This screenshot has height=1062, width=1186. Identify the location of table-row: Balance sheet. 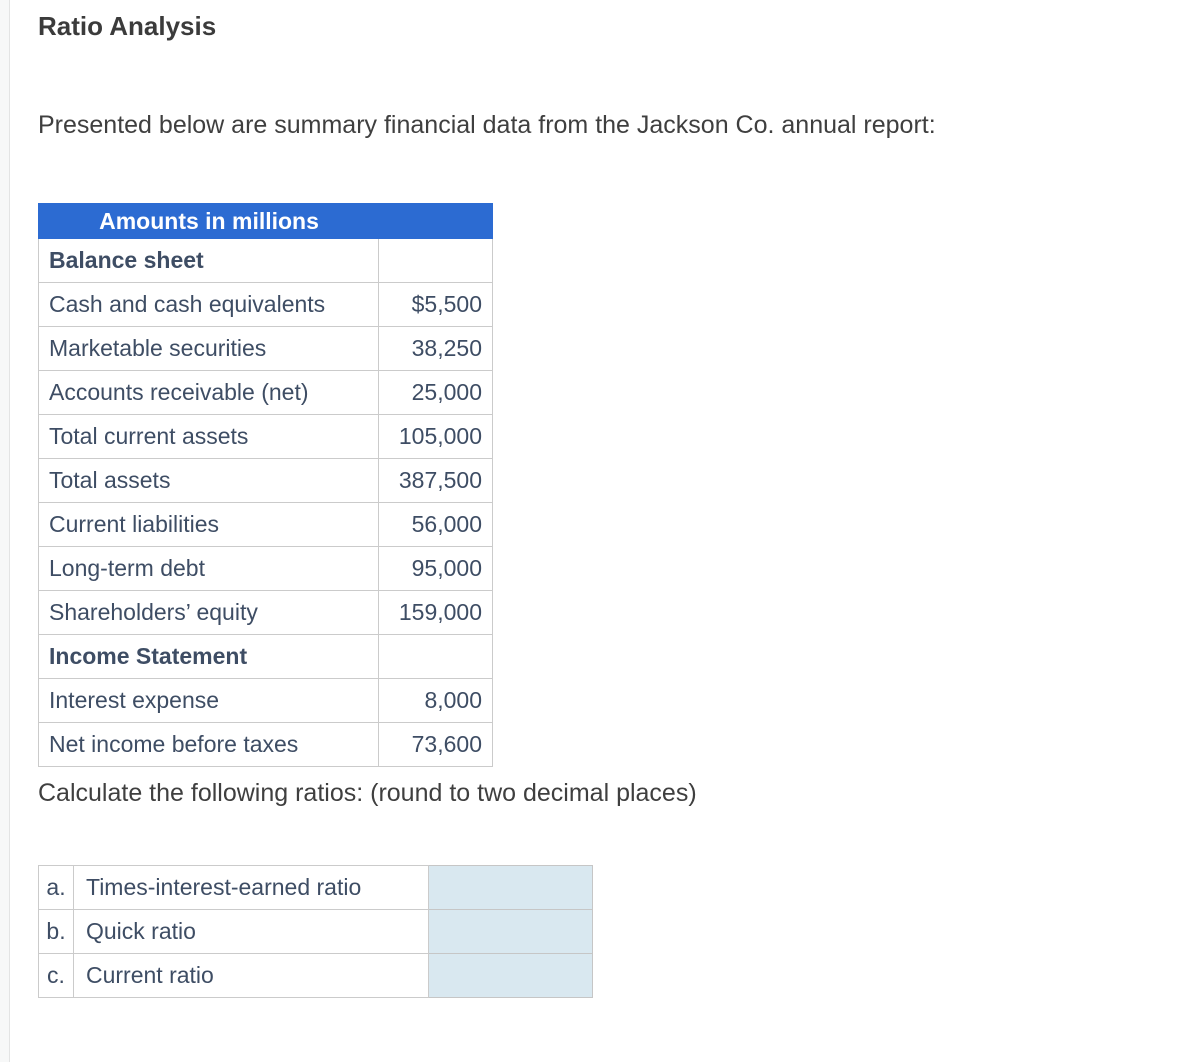
(265, 260).